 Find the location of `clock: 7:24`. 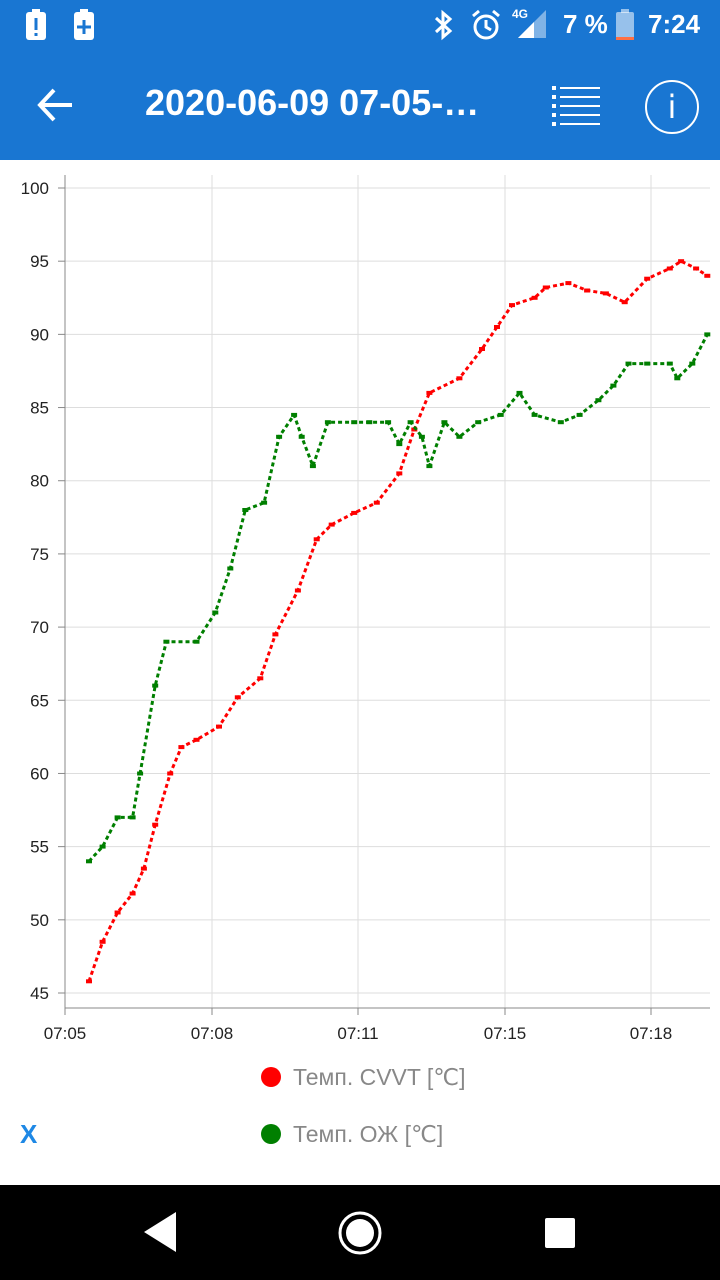

clock: 7:24 is located at coordinates (674, 24).